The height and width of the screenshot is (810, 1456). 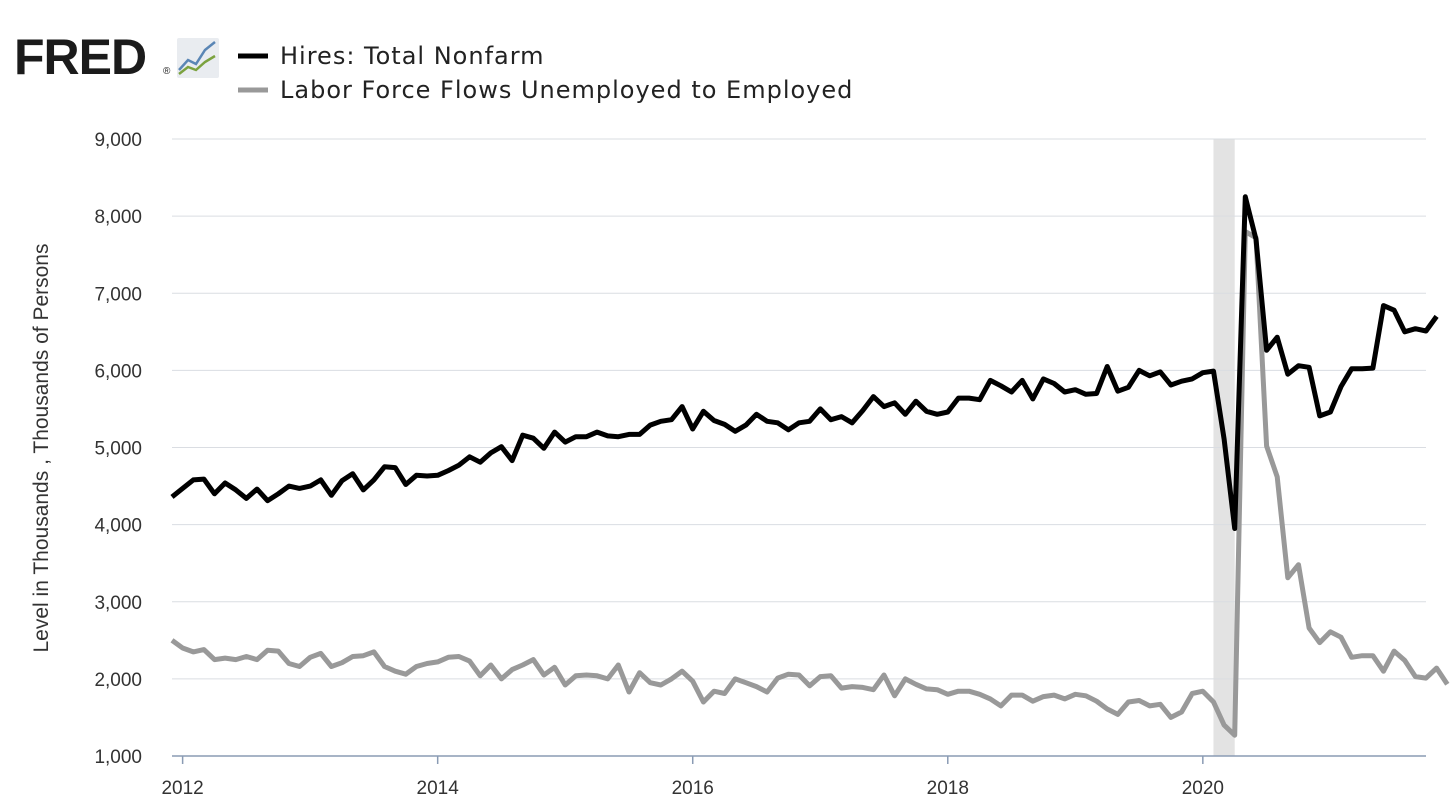 What do you see at coordinates (118, 526) in the screenshot?
I see `y-tick-label: 4,000` at bounding box center [118, 526].